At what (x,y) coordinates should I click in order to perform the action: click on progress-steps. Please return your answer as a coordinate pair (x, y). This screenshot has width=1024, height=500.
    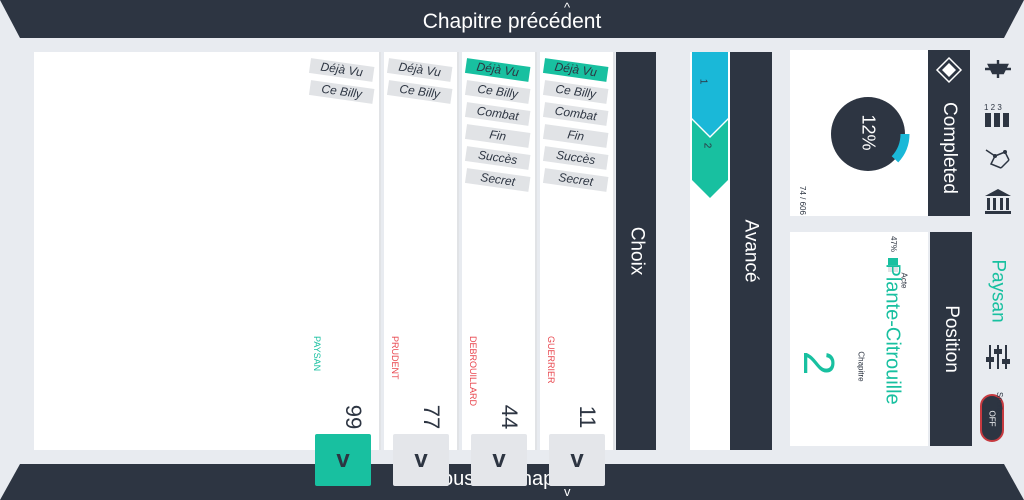
    Looking at the image, I should click on (710, 125).